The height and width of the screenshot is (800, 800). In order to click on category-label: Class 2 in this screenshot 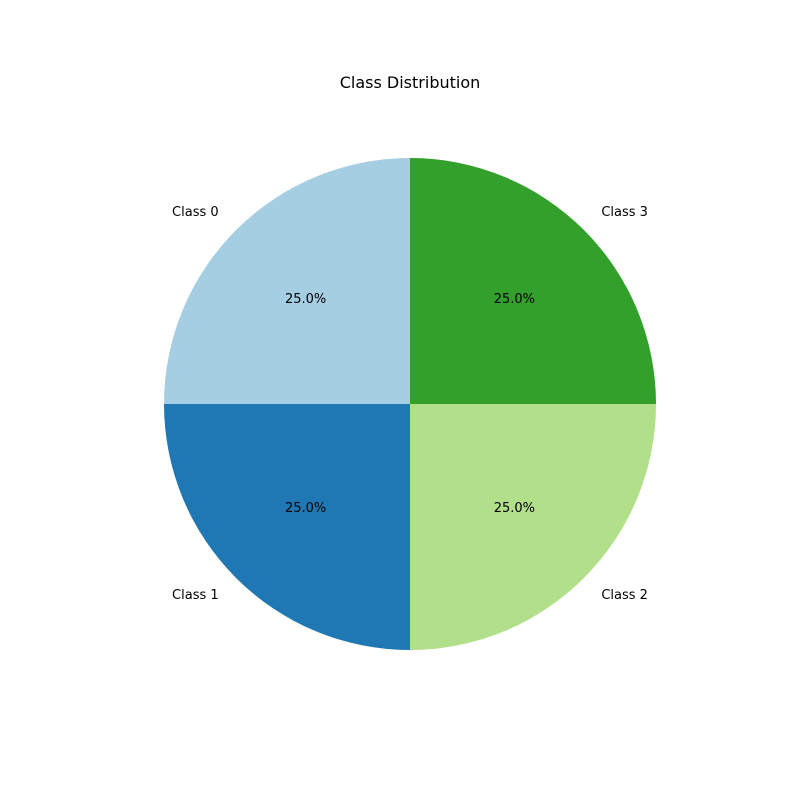, I will do `click(624, 595)`.